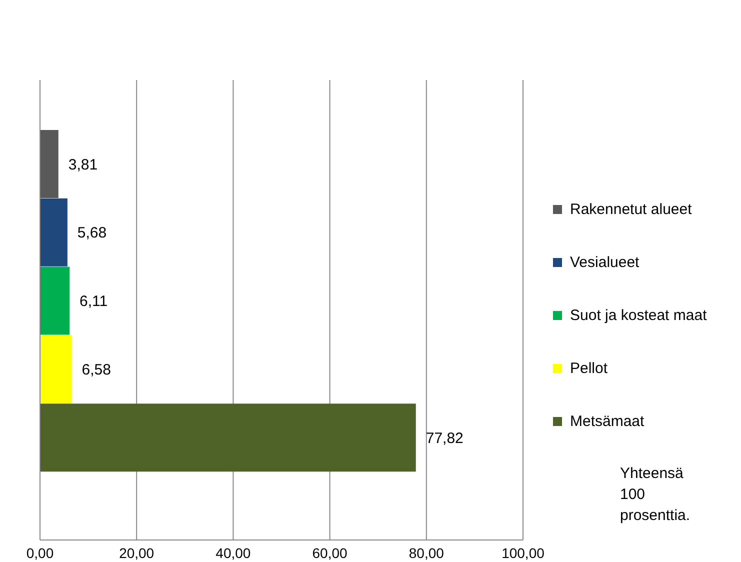  I want to click on legend-label: Vesialueet, so click(605, 262).